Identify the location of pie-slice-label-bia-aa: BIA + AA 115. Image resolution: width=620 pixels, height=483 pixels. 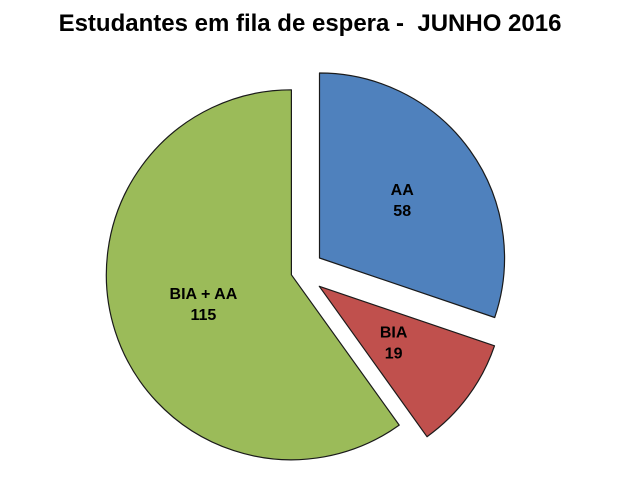
(204, 305).